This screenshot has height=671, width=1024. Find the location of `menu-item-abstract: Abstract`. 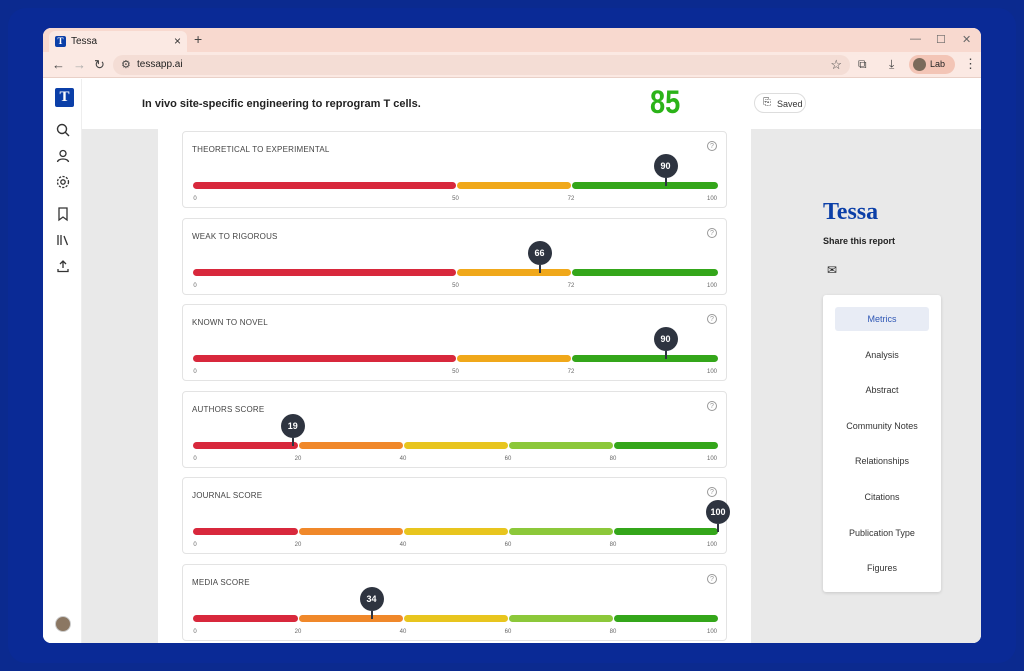

menu-item-abstract: Abstract is located at coordinates (882, 390).